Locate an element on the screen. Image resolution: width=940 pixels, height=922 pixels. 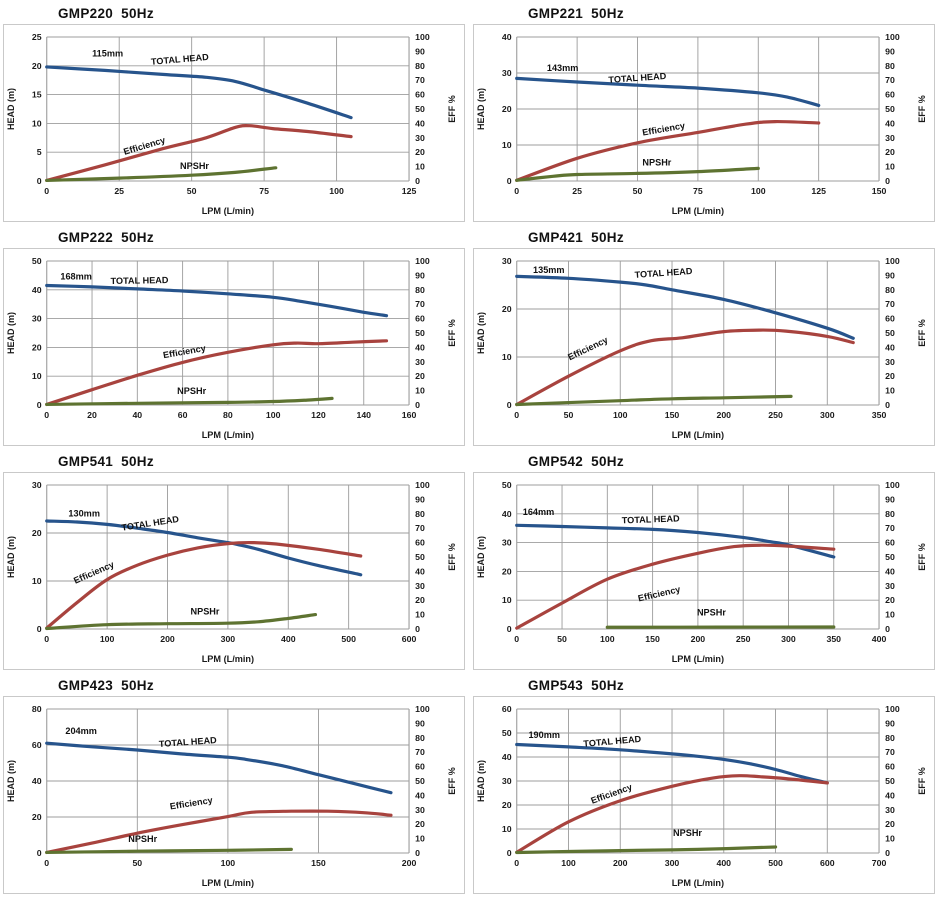
x-axis-tick: 120 is located at coordinates (318, 415).